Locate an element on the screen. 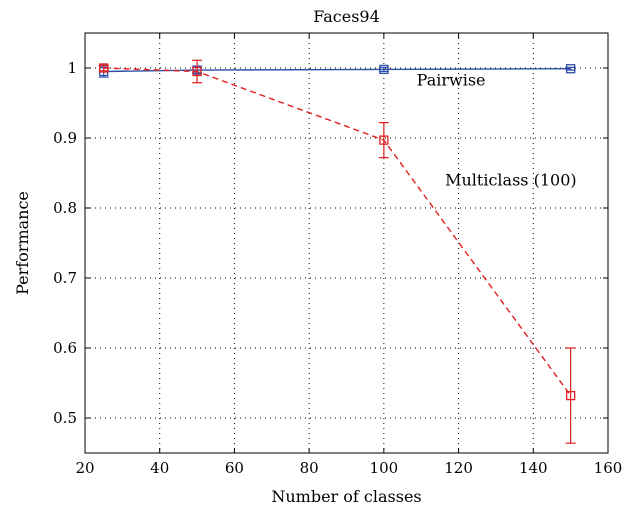 The height and width of the screenshot is (512, 638). annotations: Pairwise Multiclass (100) is located at coordinates (497, 130).